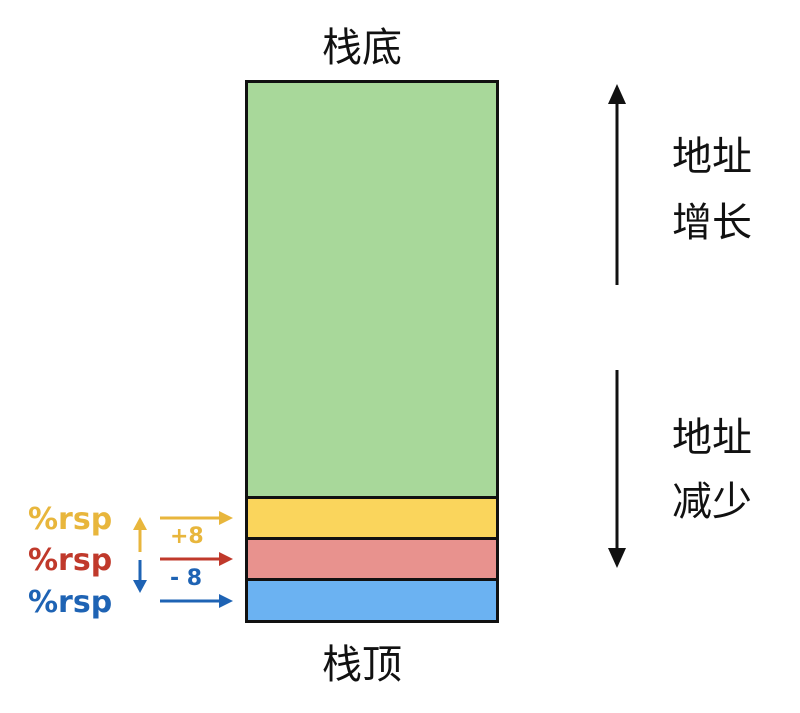  I want to click on address-down-arrow, so click(617, 469).